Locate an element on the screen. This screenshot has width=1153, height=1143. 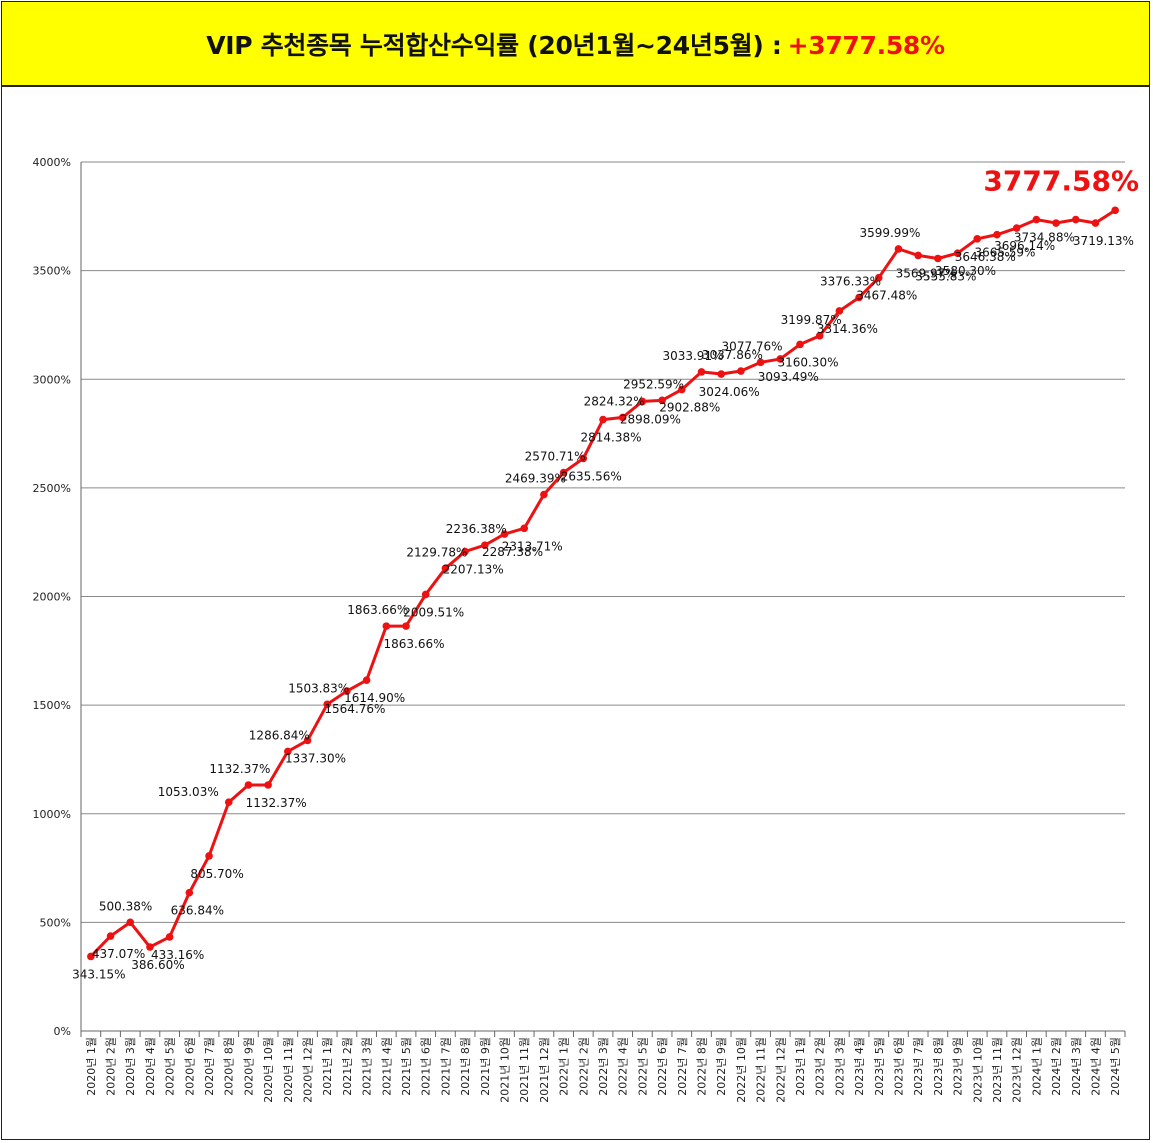
x-tick-label: 2020년 3월 is located at coordinates (130, 1066).